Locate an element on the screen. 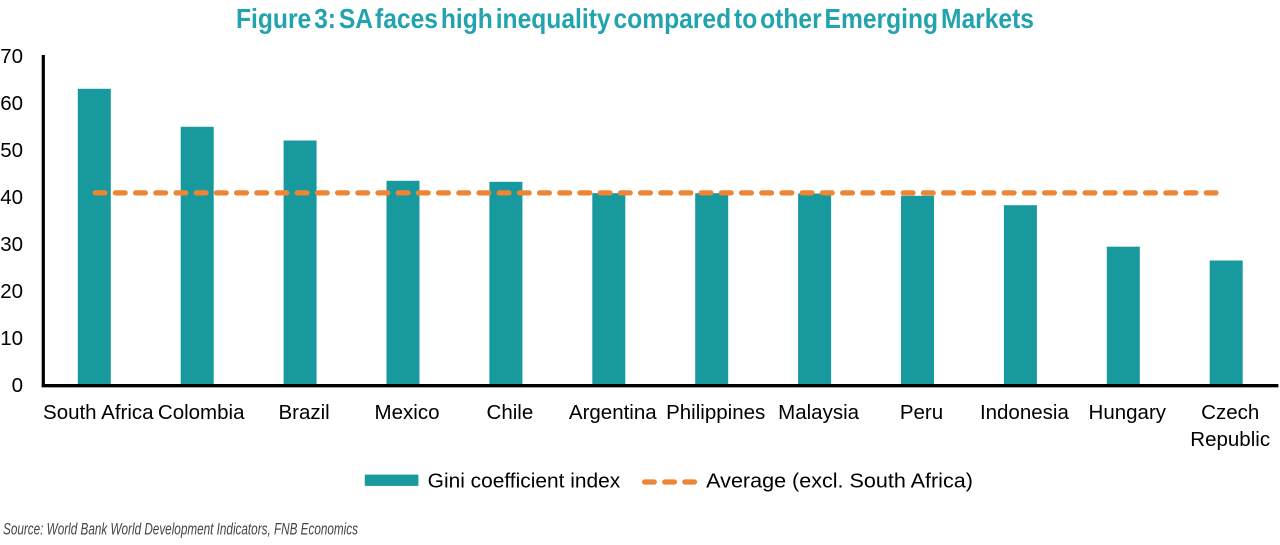 Image resolution: width=1280 pixels, height=545 pixels. svg-text: Chile is located at coordinates (510, 412).